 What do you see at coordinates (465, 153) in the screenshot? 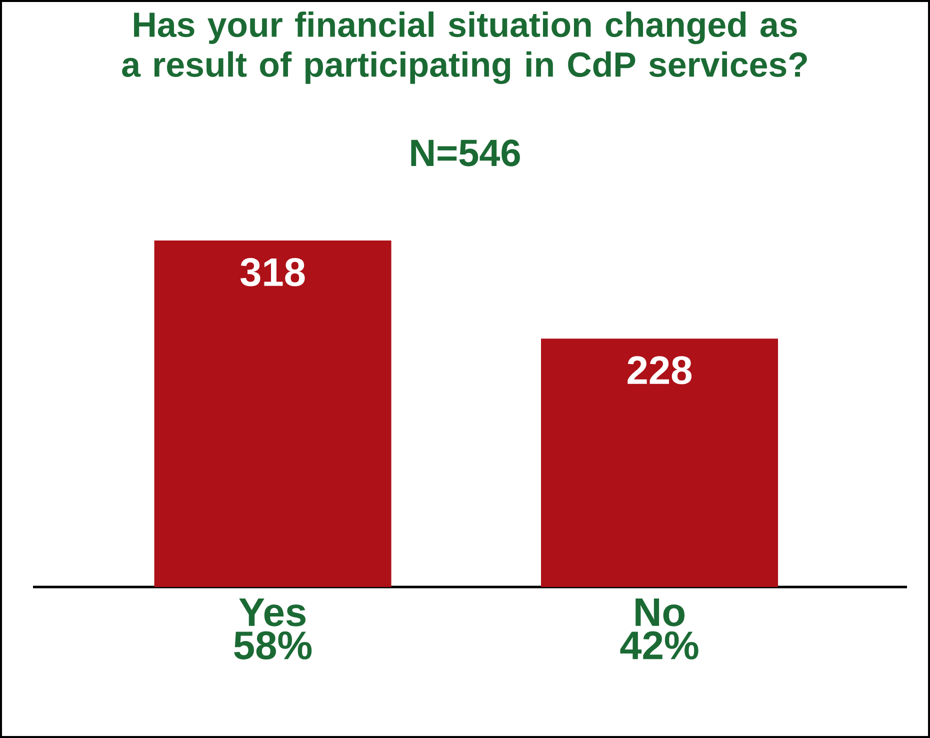
I see `chart-subtitle: N=546` at bounding box center [465, 153].